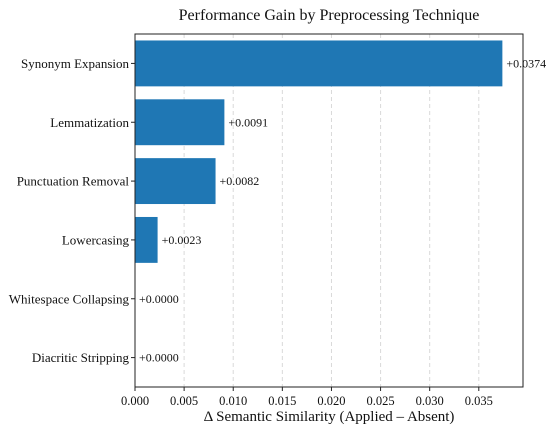 This screenshot has height=432, width=550. I want to click on x-tick-label: 0.025, so click(381, 401).